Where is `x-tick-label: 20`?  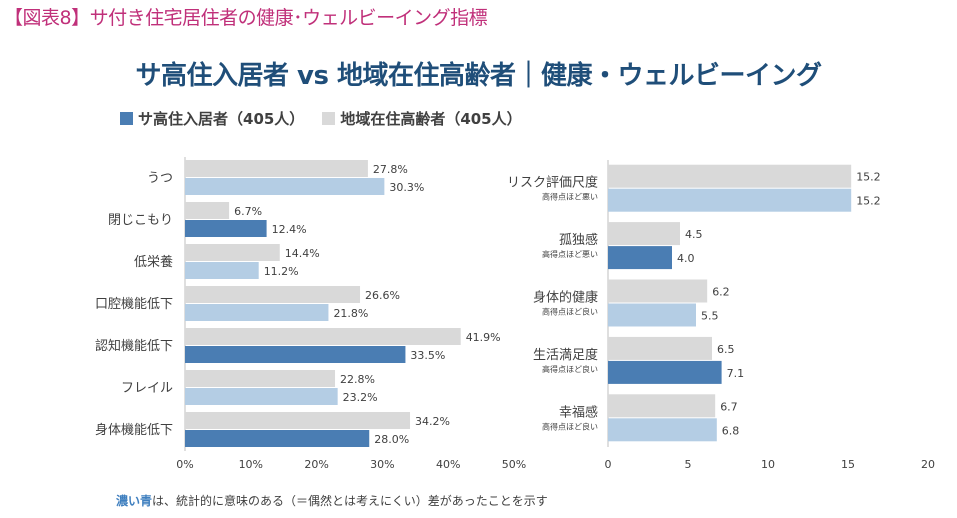 x-tick-label: 20 is located at coordinates (928, 464).